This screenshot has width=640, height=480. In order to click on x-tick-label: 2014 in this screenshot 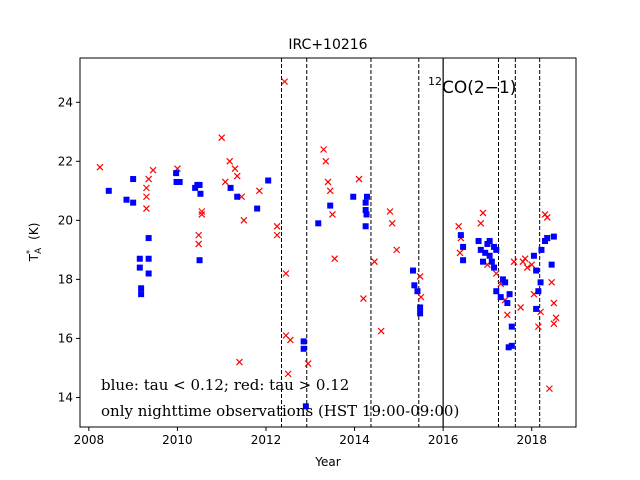, I will do `click(354, 440)`.